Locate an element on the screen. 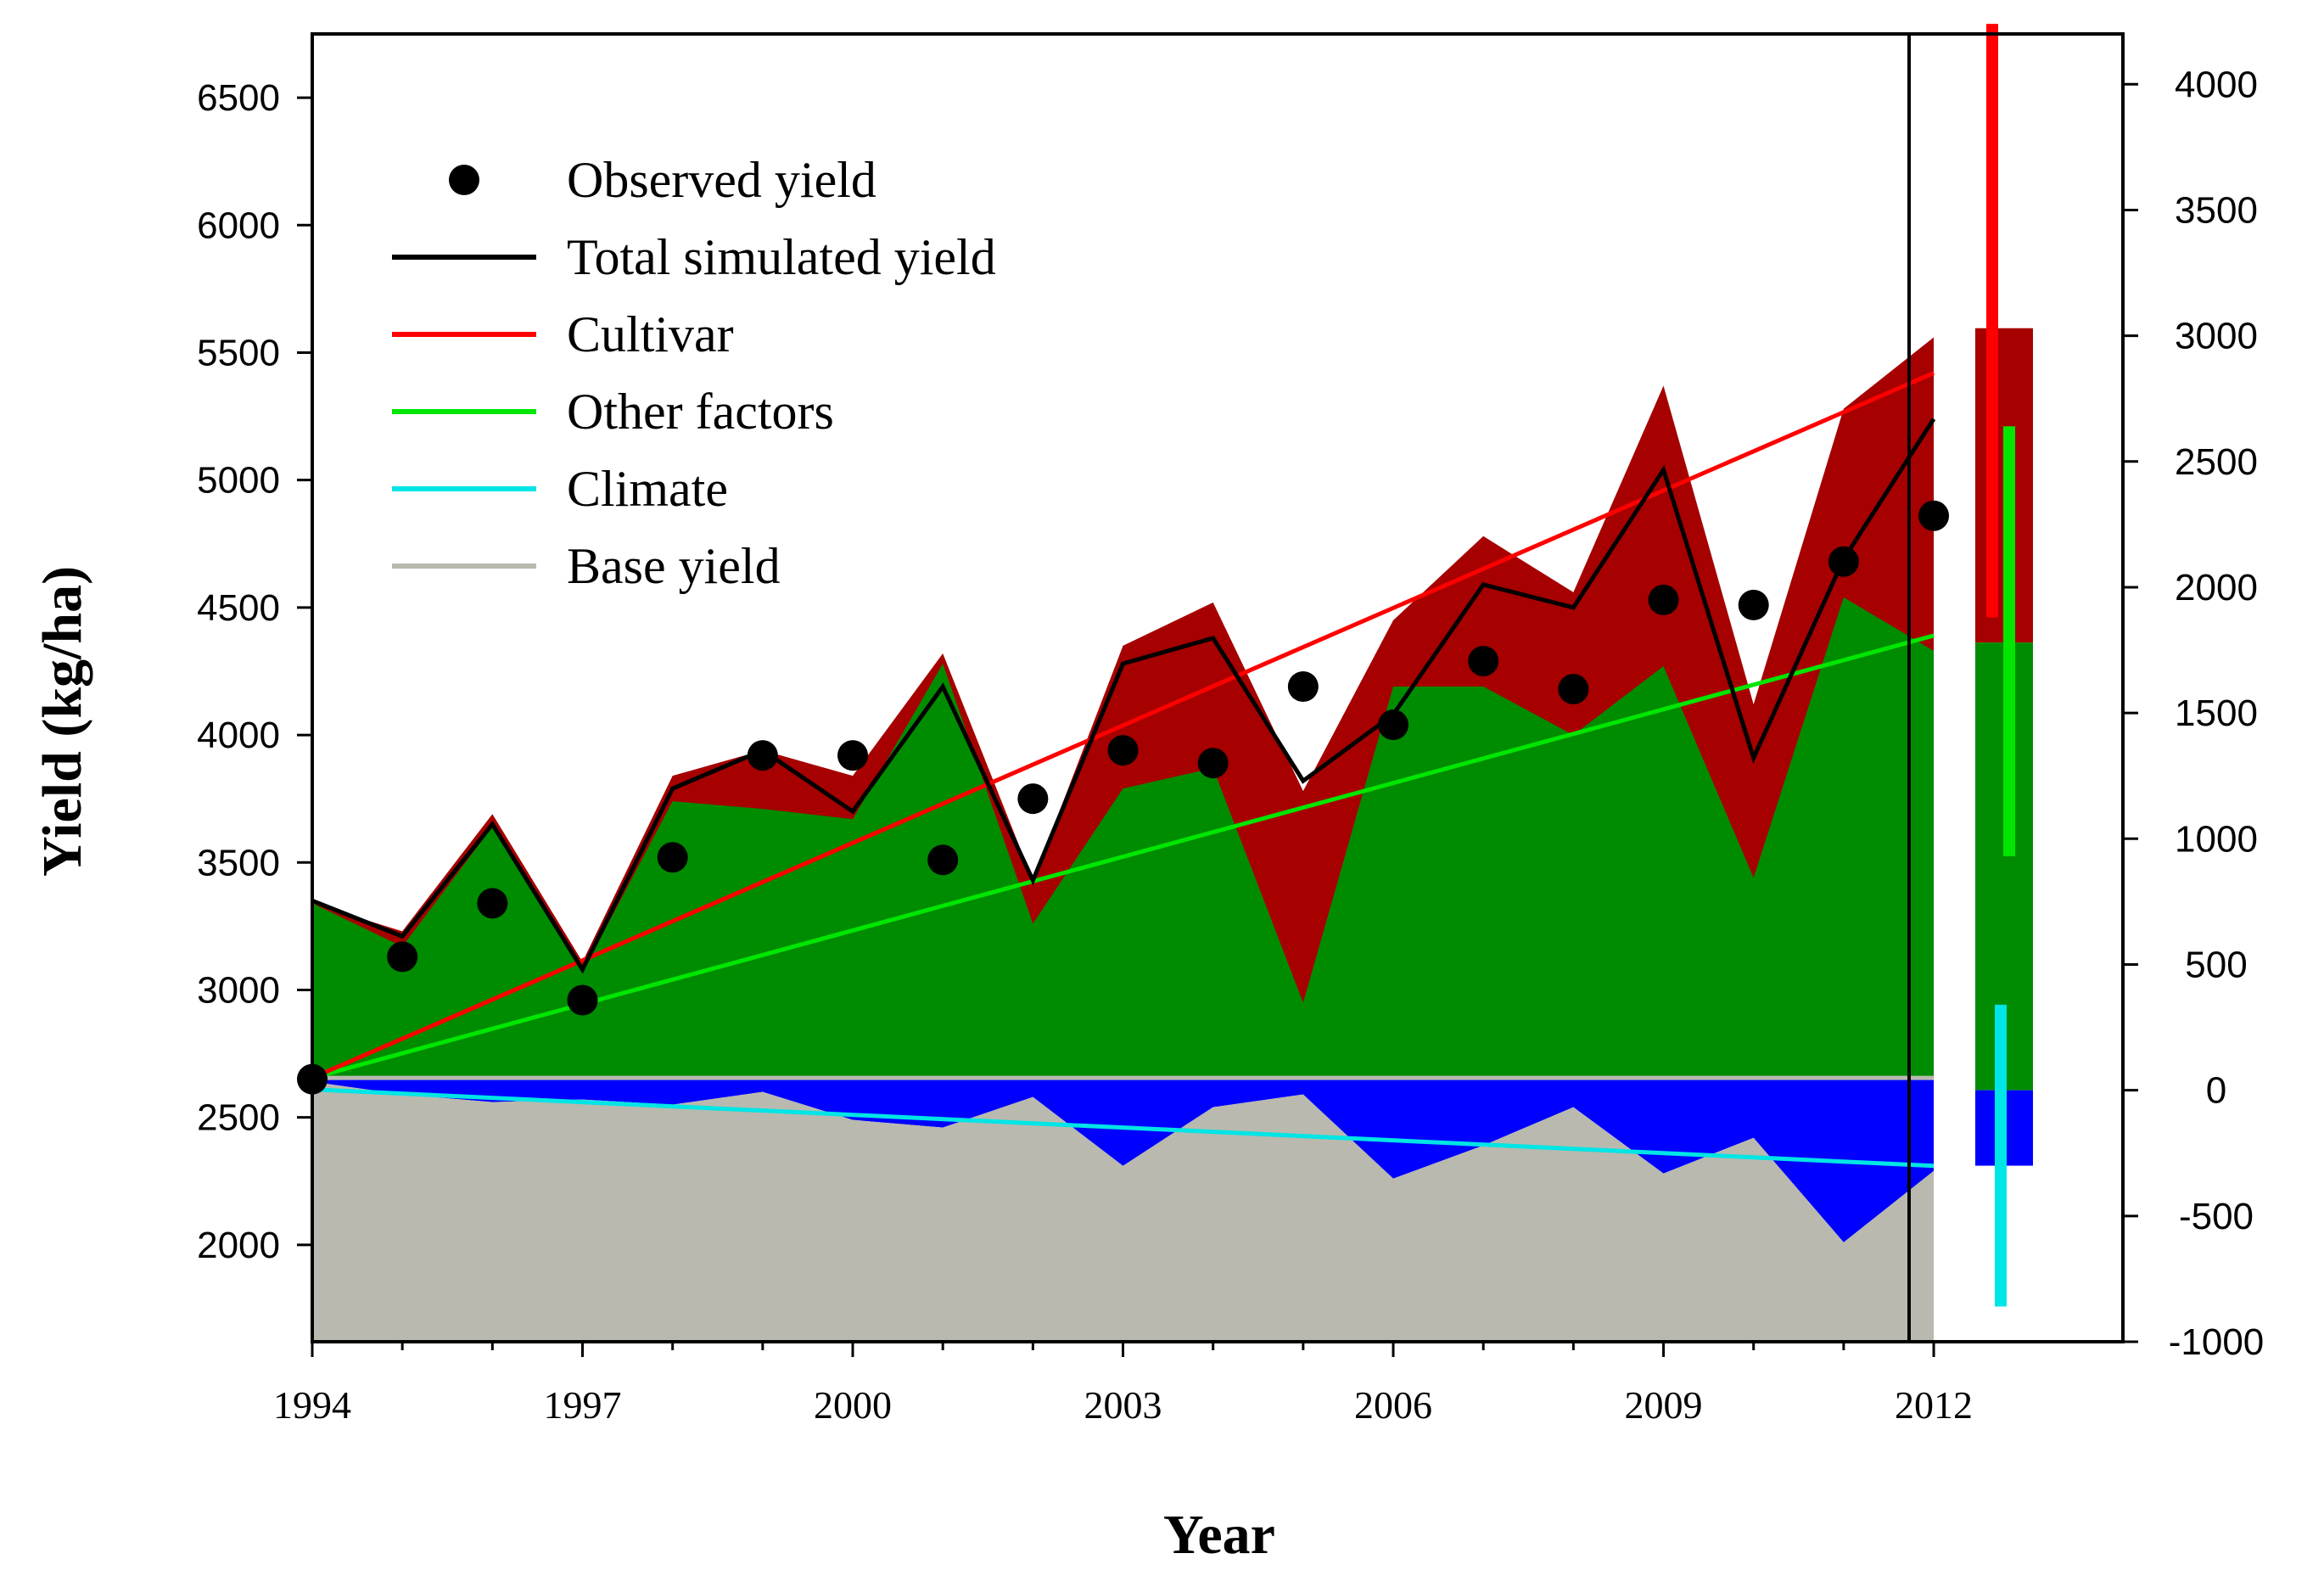 Image resolution: width=2324 pixels, height=1587 pixels. y-tick-label: 5500 is located at coordinates (238, 352).